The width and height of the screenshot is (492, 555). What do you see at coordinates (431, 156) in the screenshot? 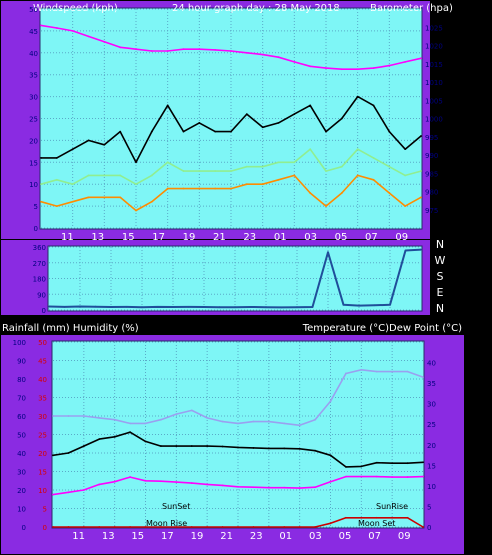
I see `y2-tick-label: 990` at bounding box center [431, 156].